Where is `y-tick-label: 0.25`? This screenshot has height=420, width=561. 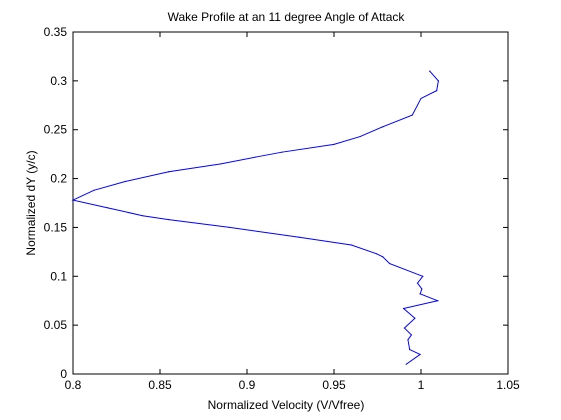
y-tick-label: 0.25 is located at coordinates (56, 130).